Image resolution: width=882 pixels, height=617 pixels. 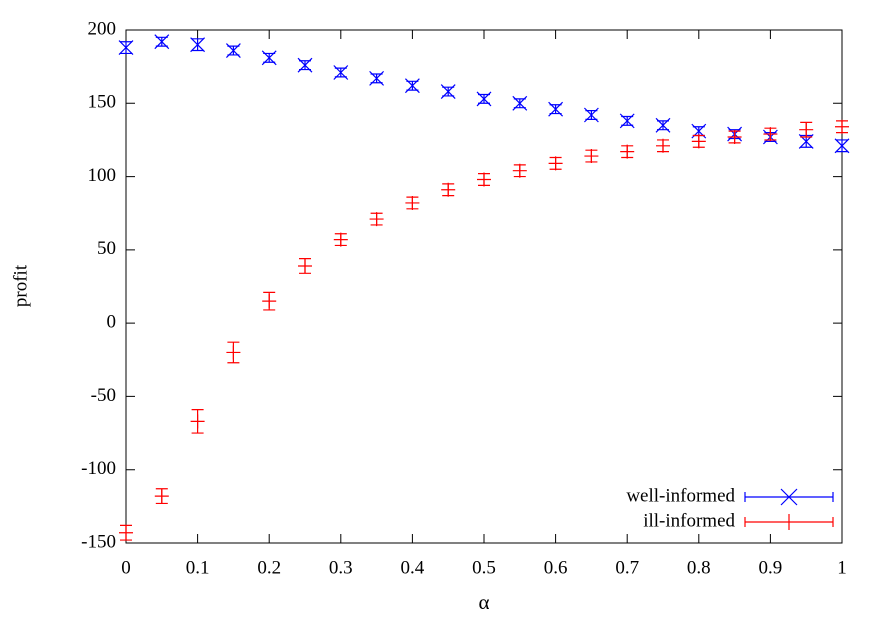 What do you see at coordinates (842, 567) in the screenshot?
I see `x-tick-label: 1` at bounding box center [842, 567].